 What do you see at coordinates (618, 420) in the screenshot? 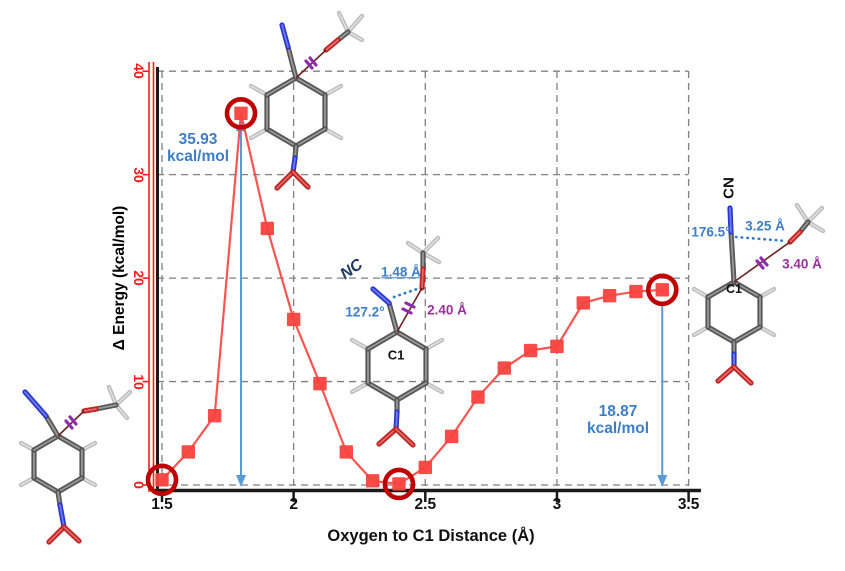
I see `energy-annotation: 18.87 kcal/mol` at bounding box center [618, 420].